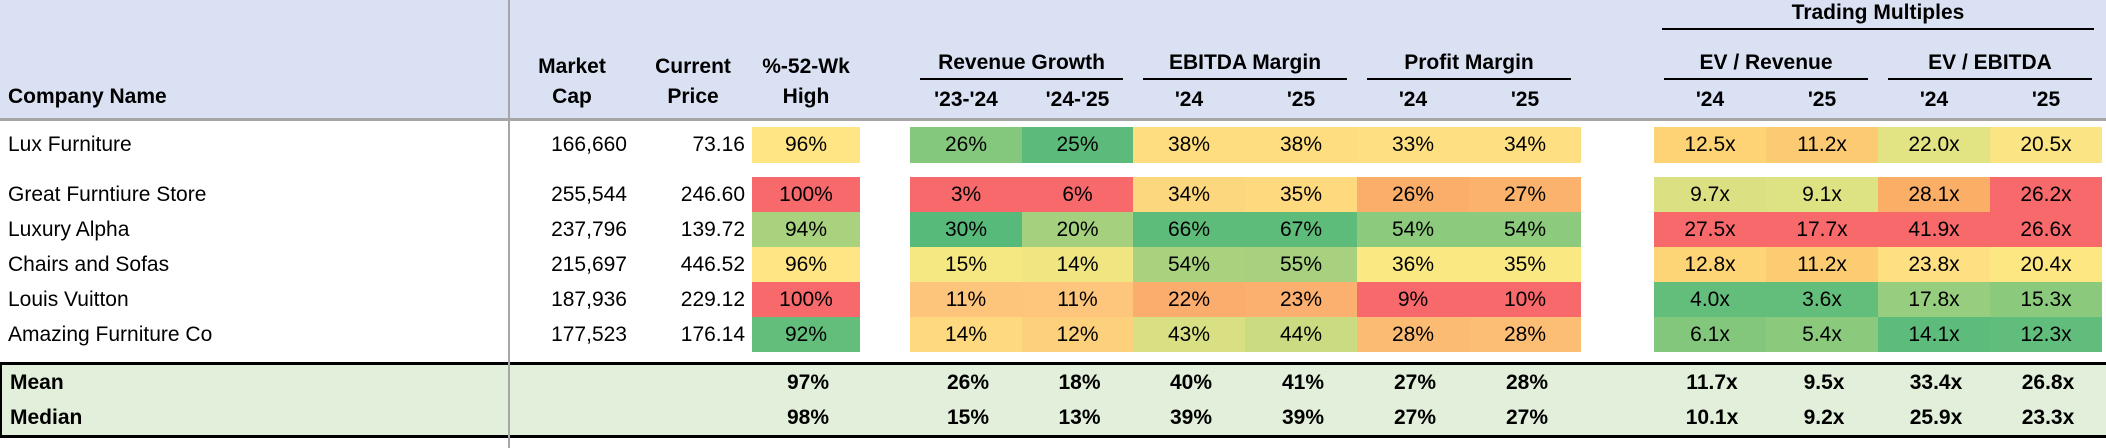 The height and width of the screenshot is (448, 2106). Describe the element at coordinates (1934, 99) in the screenshot. I see `header-year-eve-24: '24` at that location.